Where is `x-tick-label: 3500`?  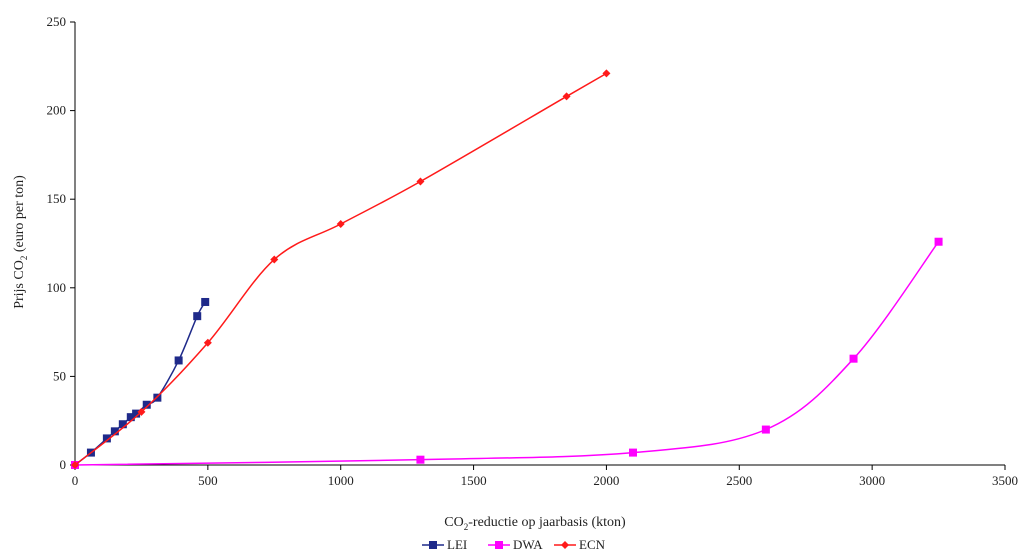
x-tick-label: 3500 is located at coordinates (1005, 480).